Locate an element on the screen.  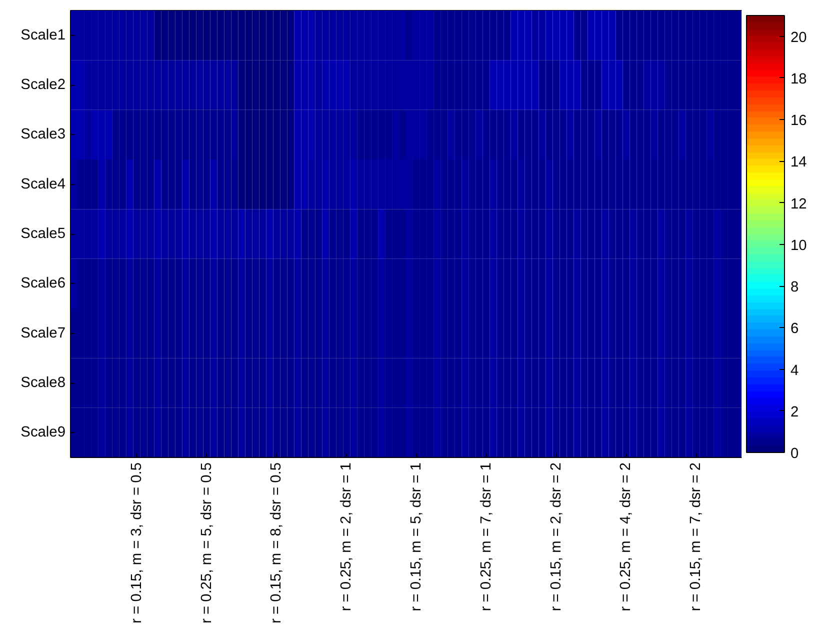
color-bar-label: 0 is located at coordinates (794, 454).